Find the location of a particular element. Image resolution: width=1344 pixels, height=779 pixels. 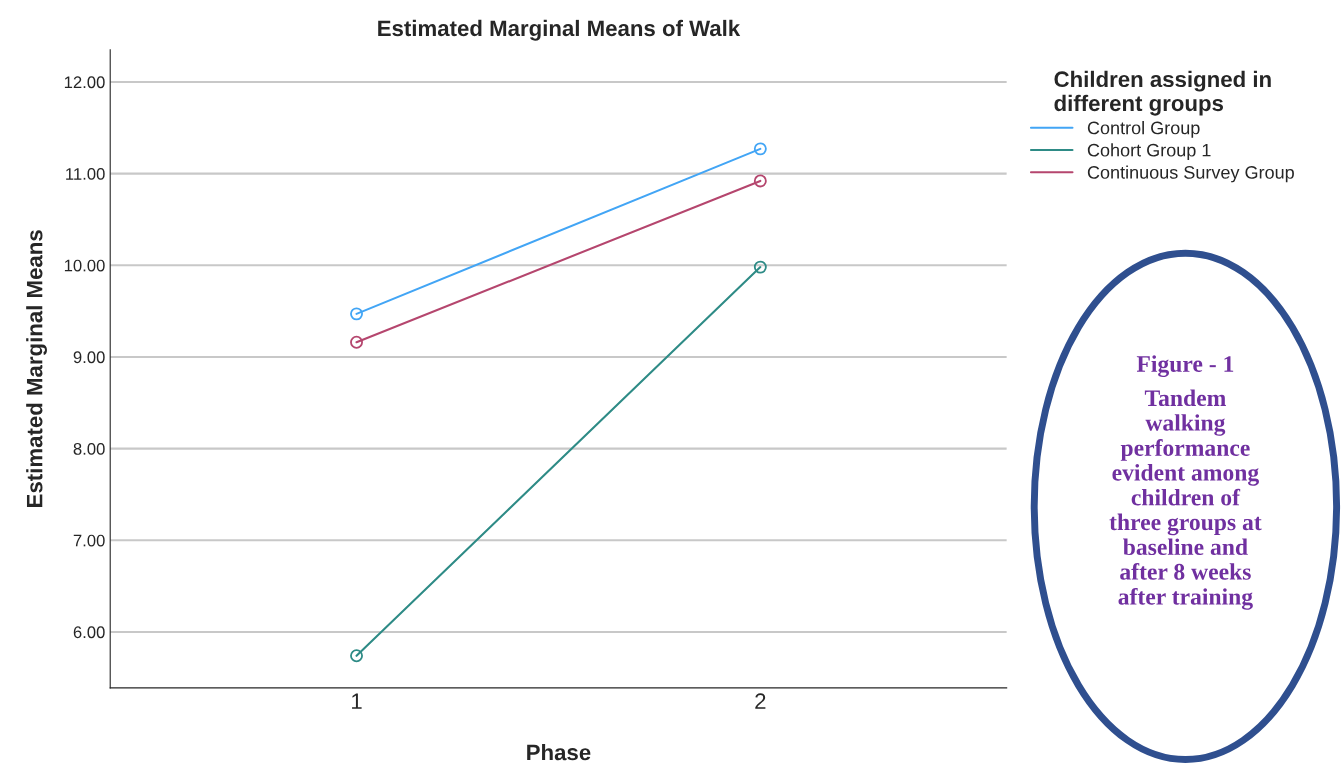

x-tick-label: 2 is located at coordinates (760, 701).